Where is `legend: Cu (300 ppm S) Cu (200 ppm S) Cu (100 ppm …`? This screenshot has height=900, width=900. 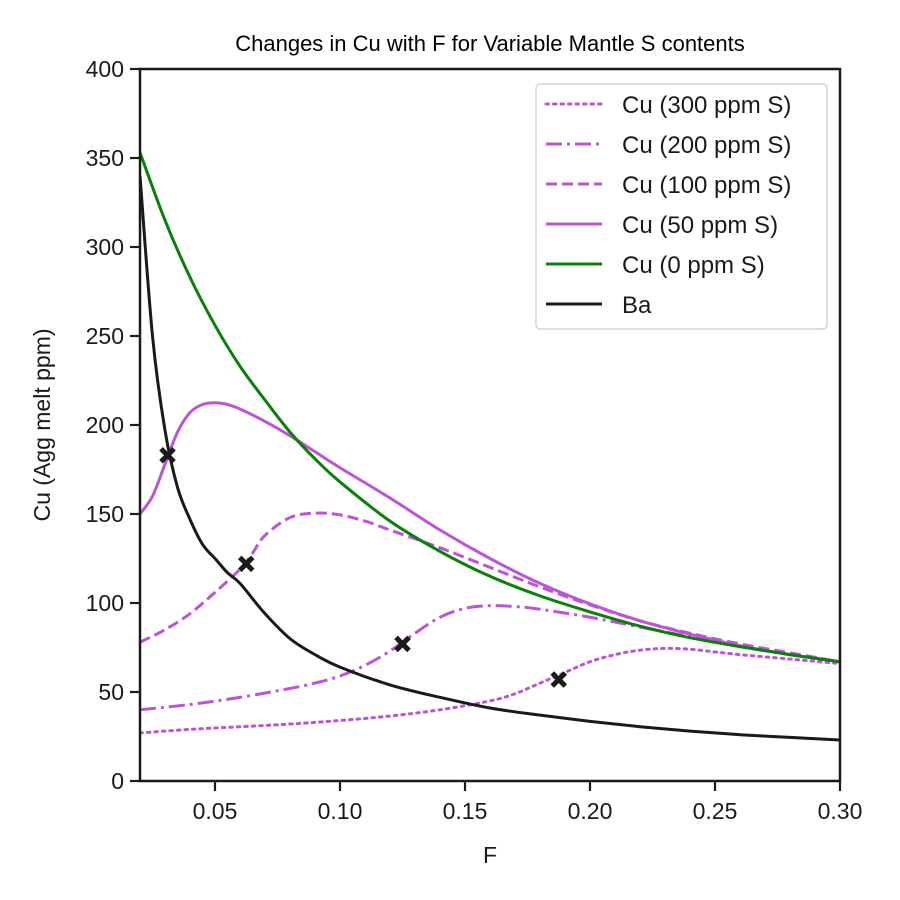
legend: Cu (300 ppm S) Cu (200 ppm S) Cu (100 ppm … is located at coordinates (681, 206).